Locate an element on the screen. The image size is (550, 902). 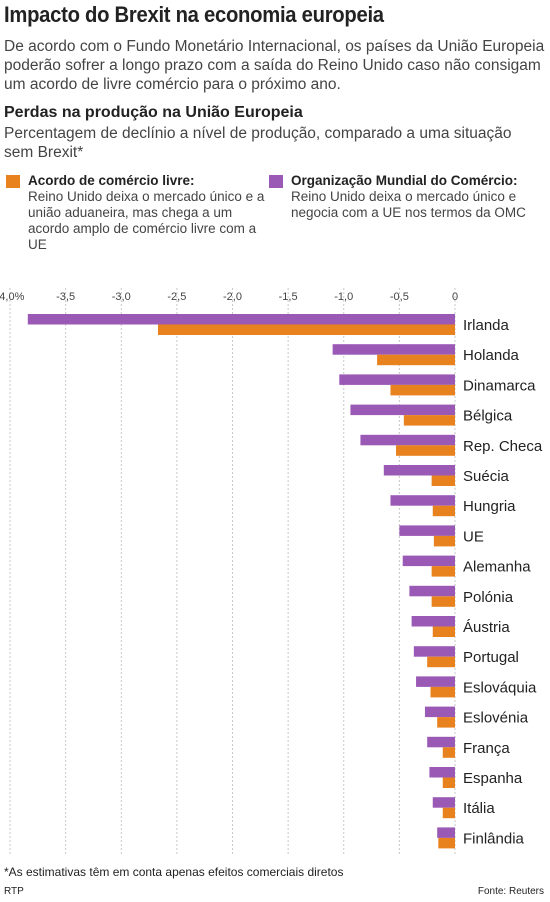
category-label: Eslovénia is located at coordinates (496, 718).